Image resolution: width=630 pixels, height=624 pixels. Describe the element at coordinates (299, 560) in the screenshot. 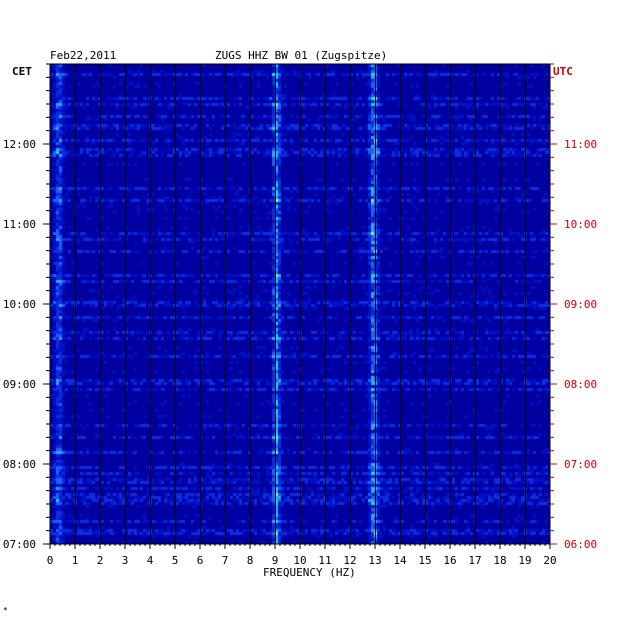

I see `x-tick-label: 10` at that location.